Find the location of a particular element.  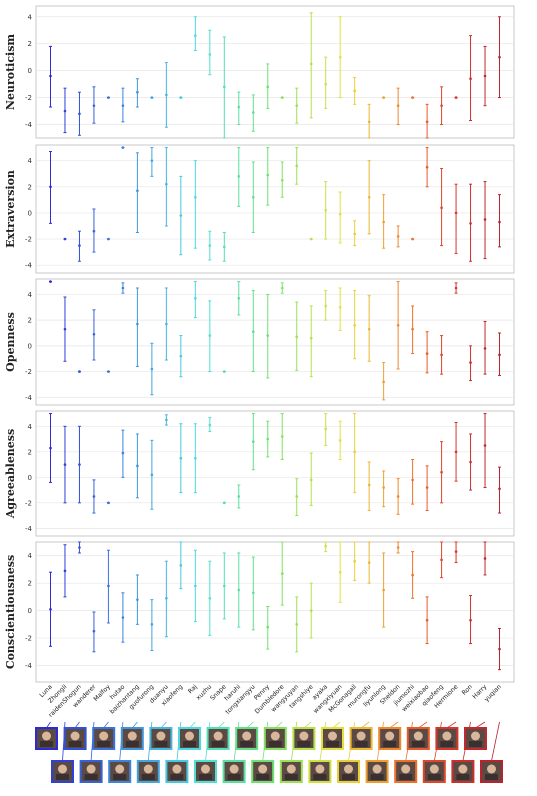

avatar-murongfu is located at coordinates (361, 738).